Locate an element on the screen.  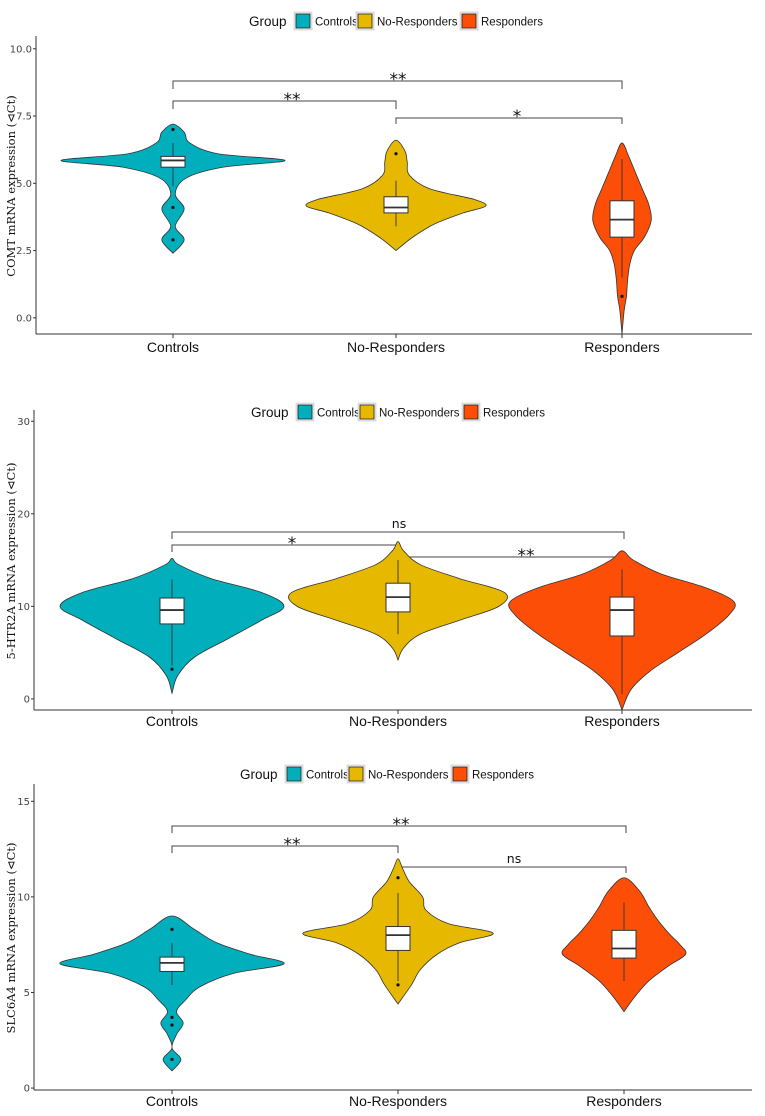
violin-shape is located at coordinates (173, 188).